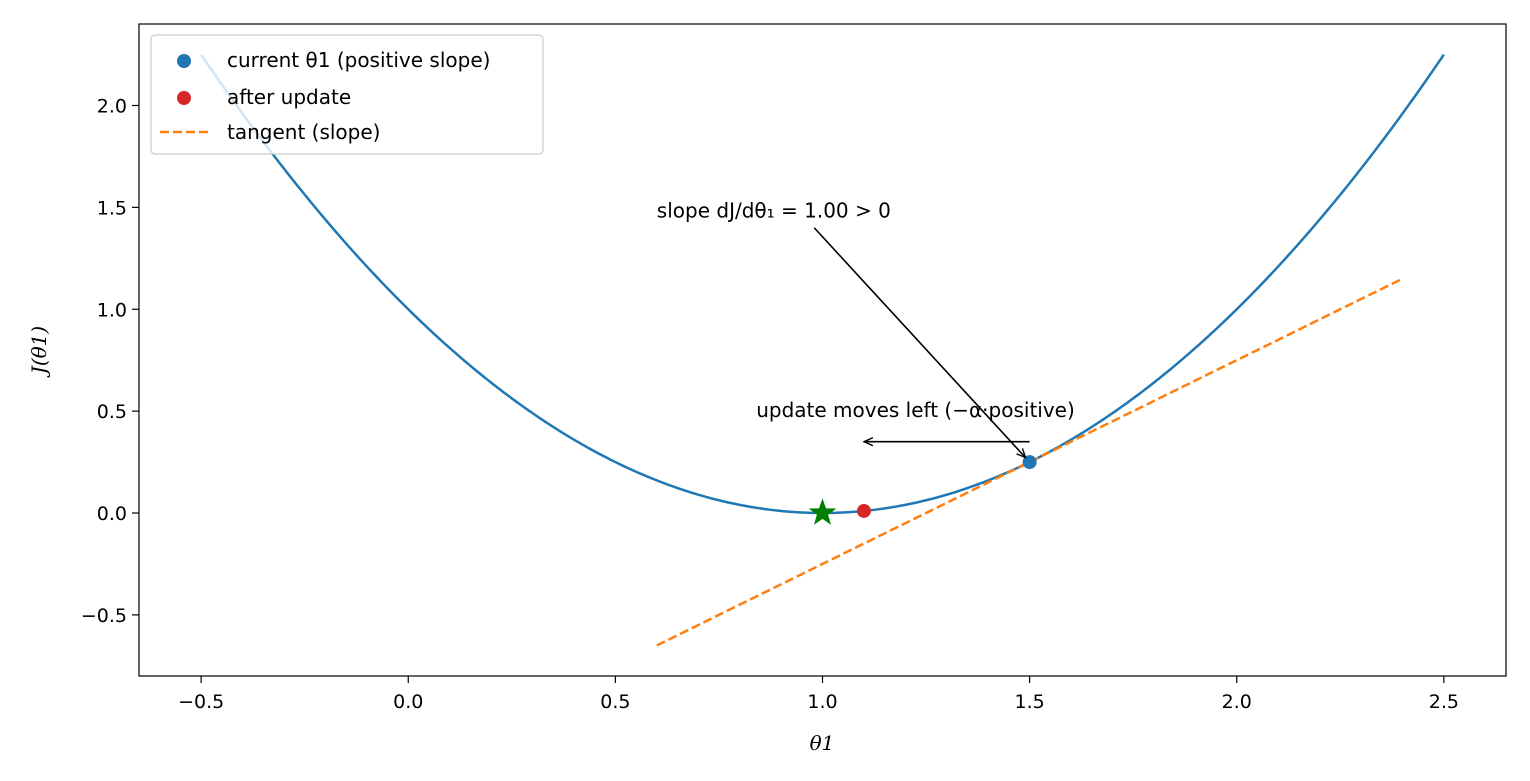 Image resolution: width=1530 pixels, height=781 pixels. Describe the element at coordinates (1030, 702) in the screenshot. I see `x-tick-label: 1.5` at that location.